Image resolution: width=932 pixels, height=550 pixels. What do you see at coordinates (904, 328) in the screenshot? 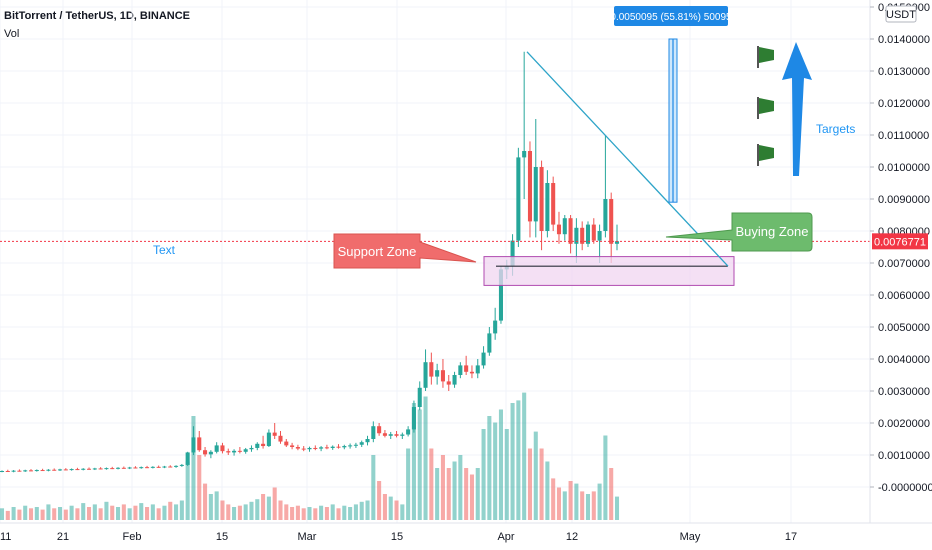
I see `price-tick-label: 0.0050000` at bounding box center [904, 328].